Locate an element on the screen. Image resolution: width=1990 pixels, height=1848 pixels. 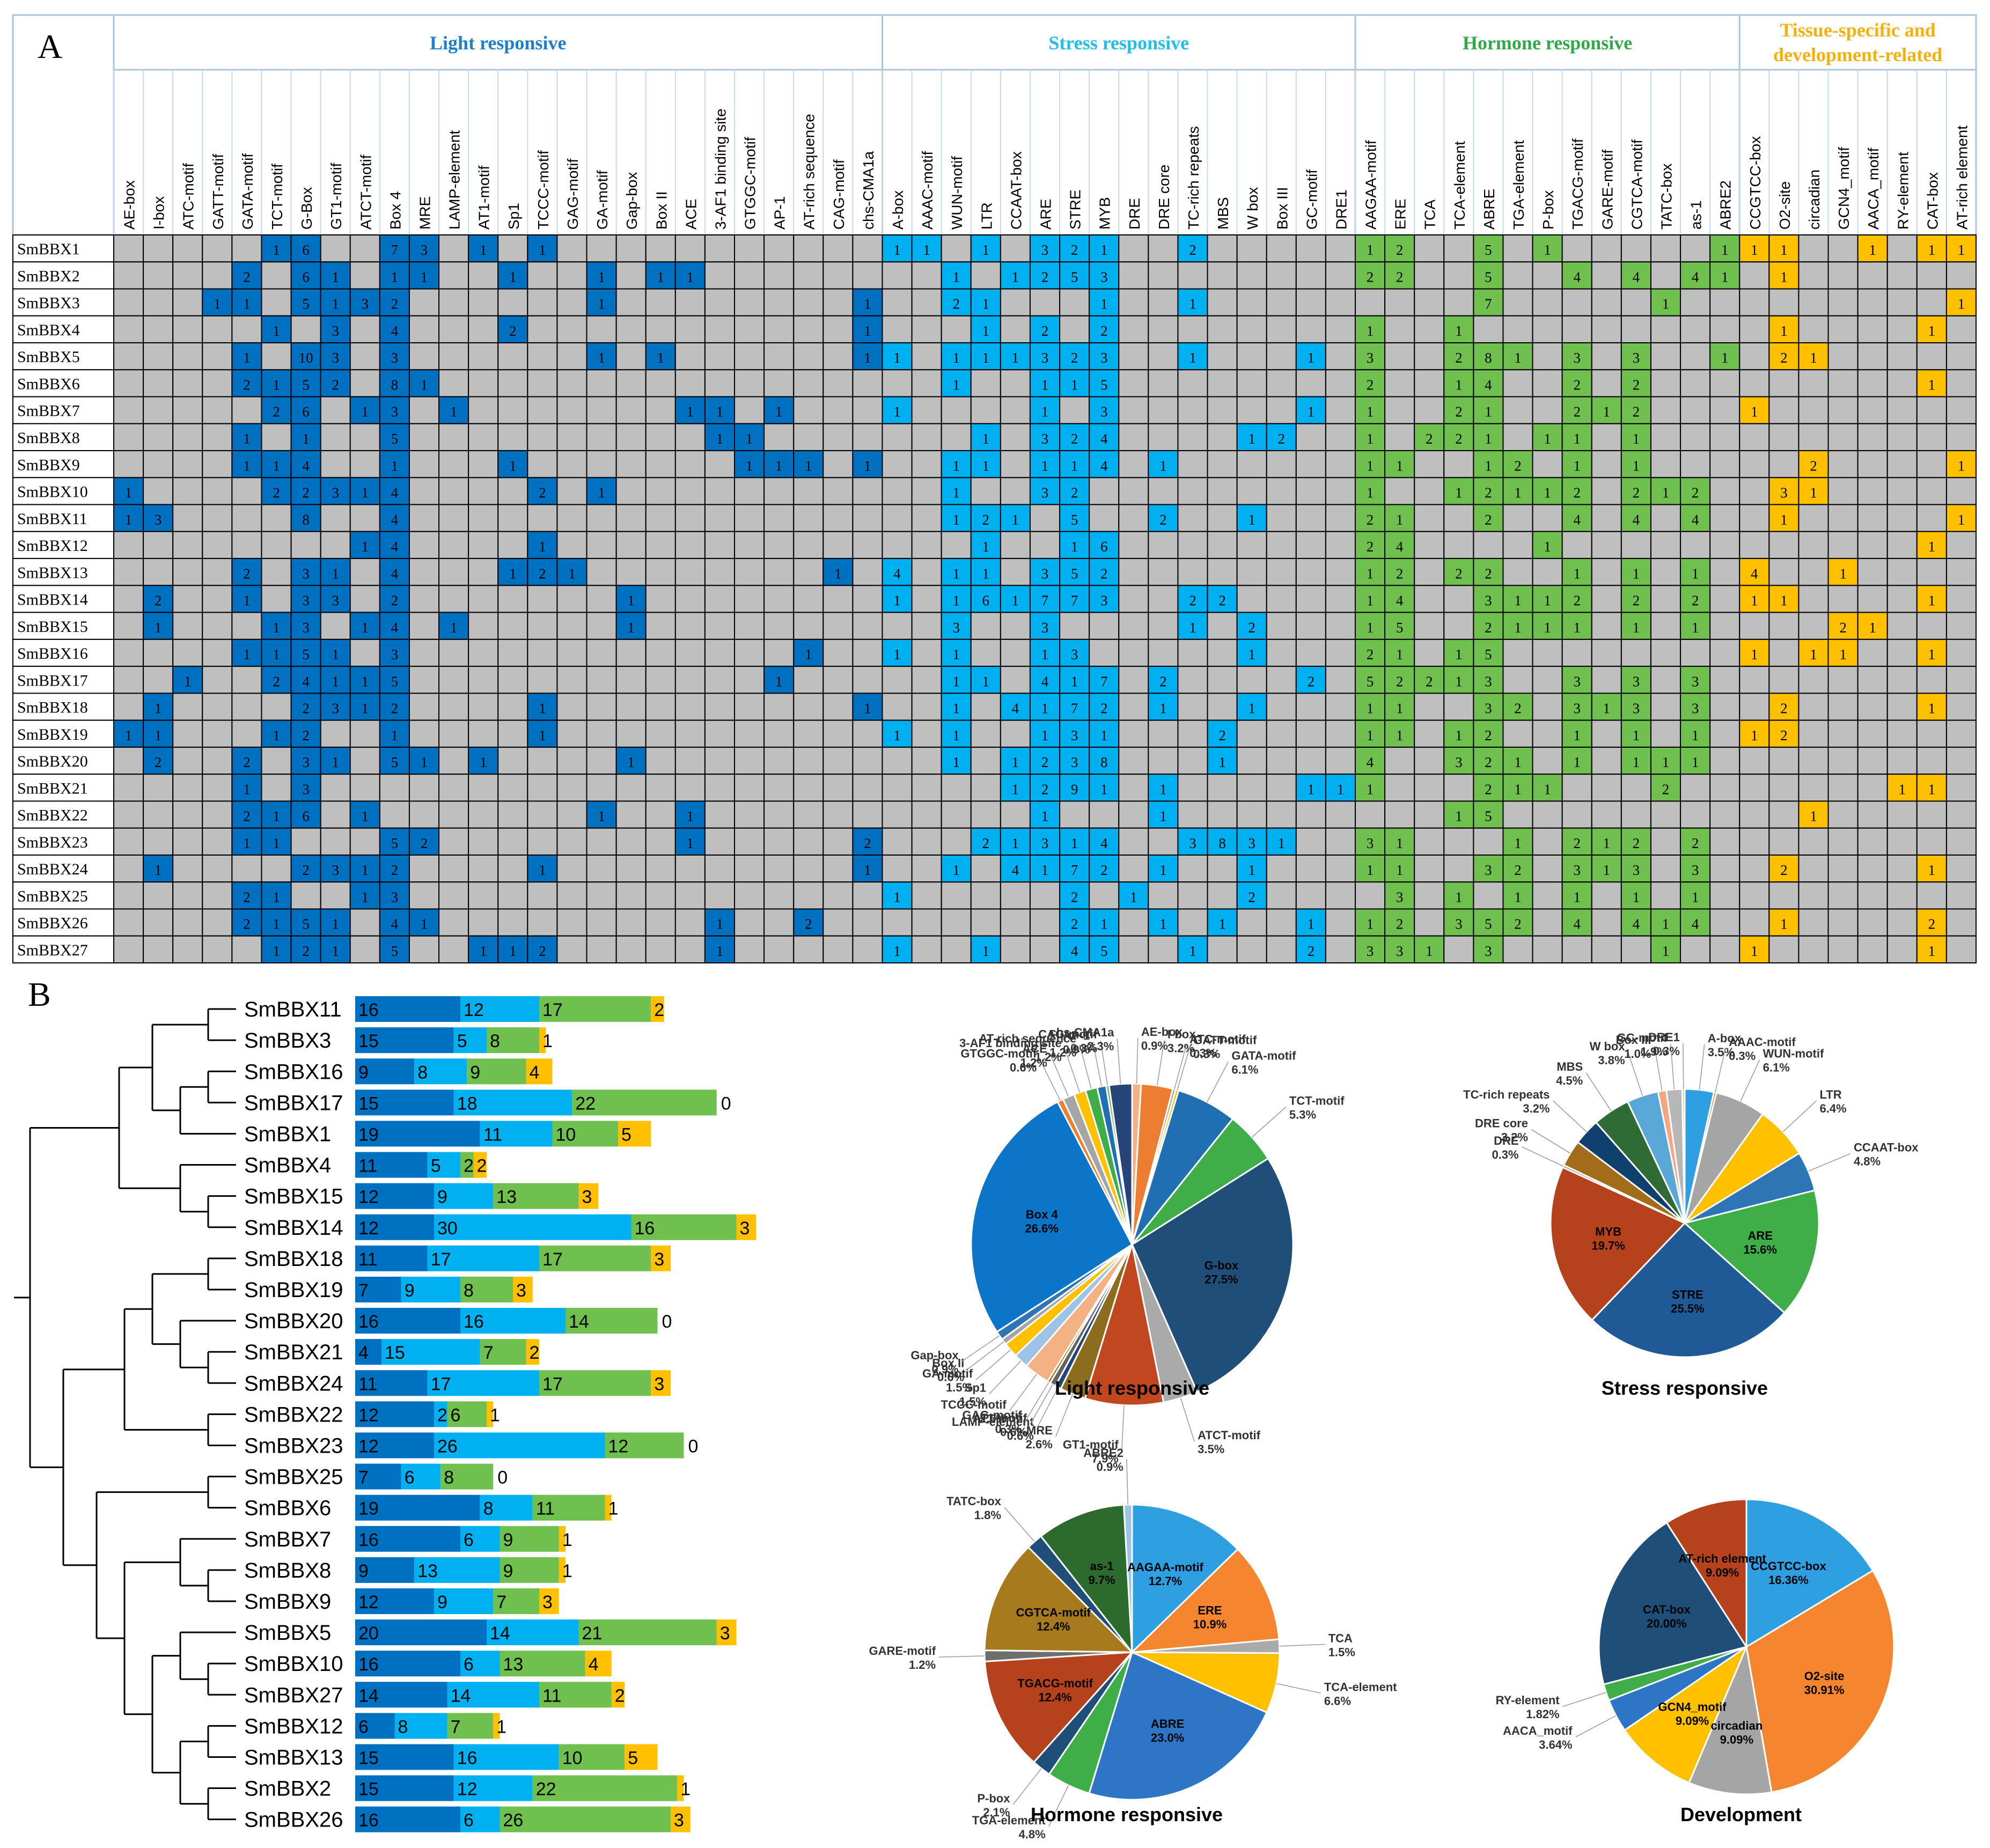
stacked-bar-value: 26 is located at coordinates (513, 1820).